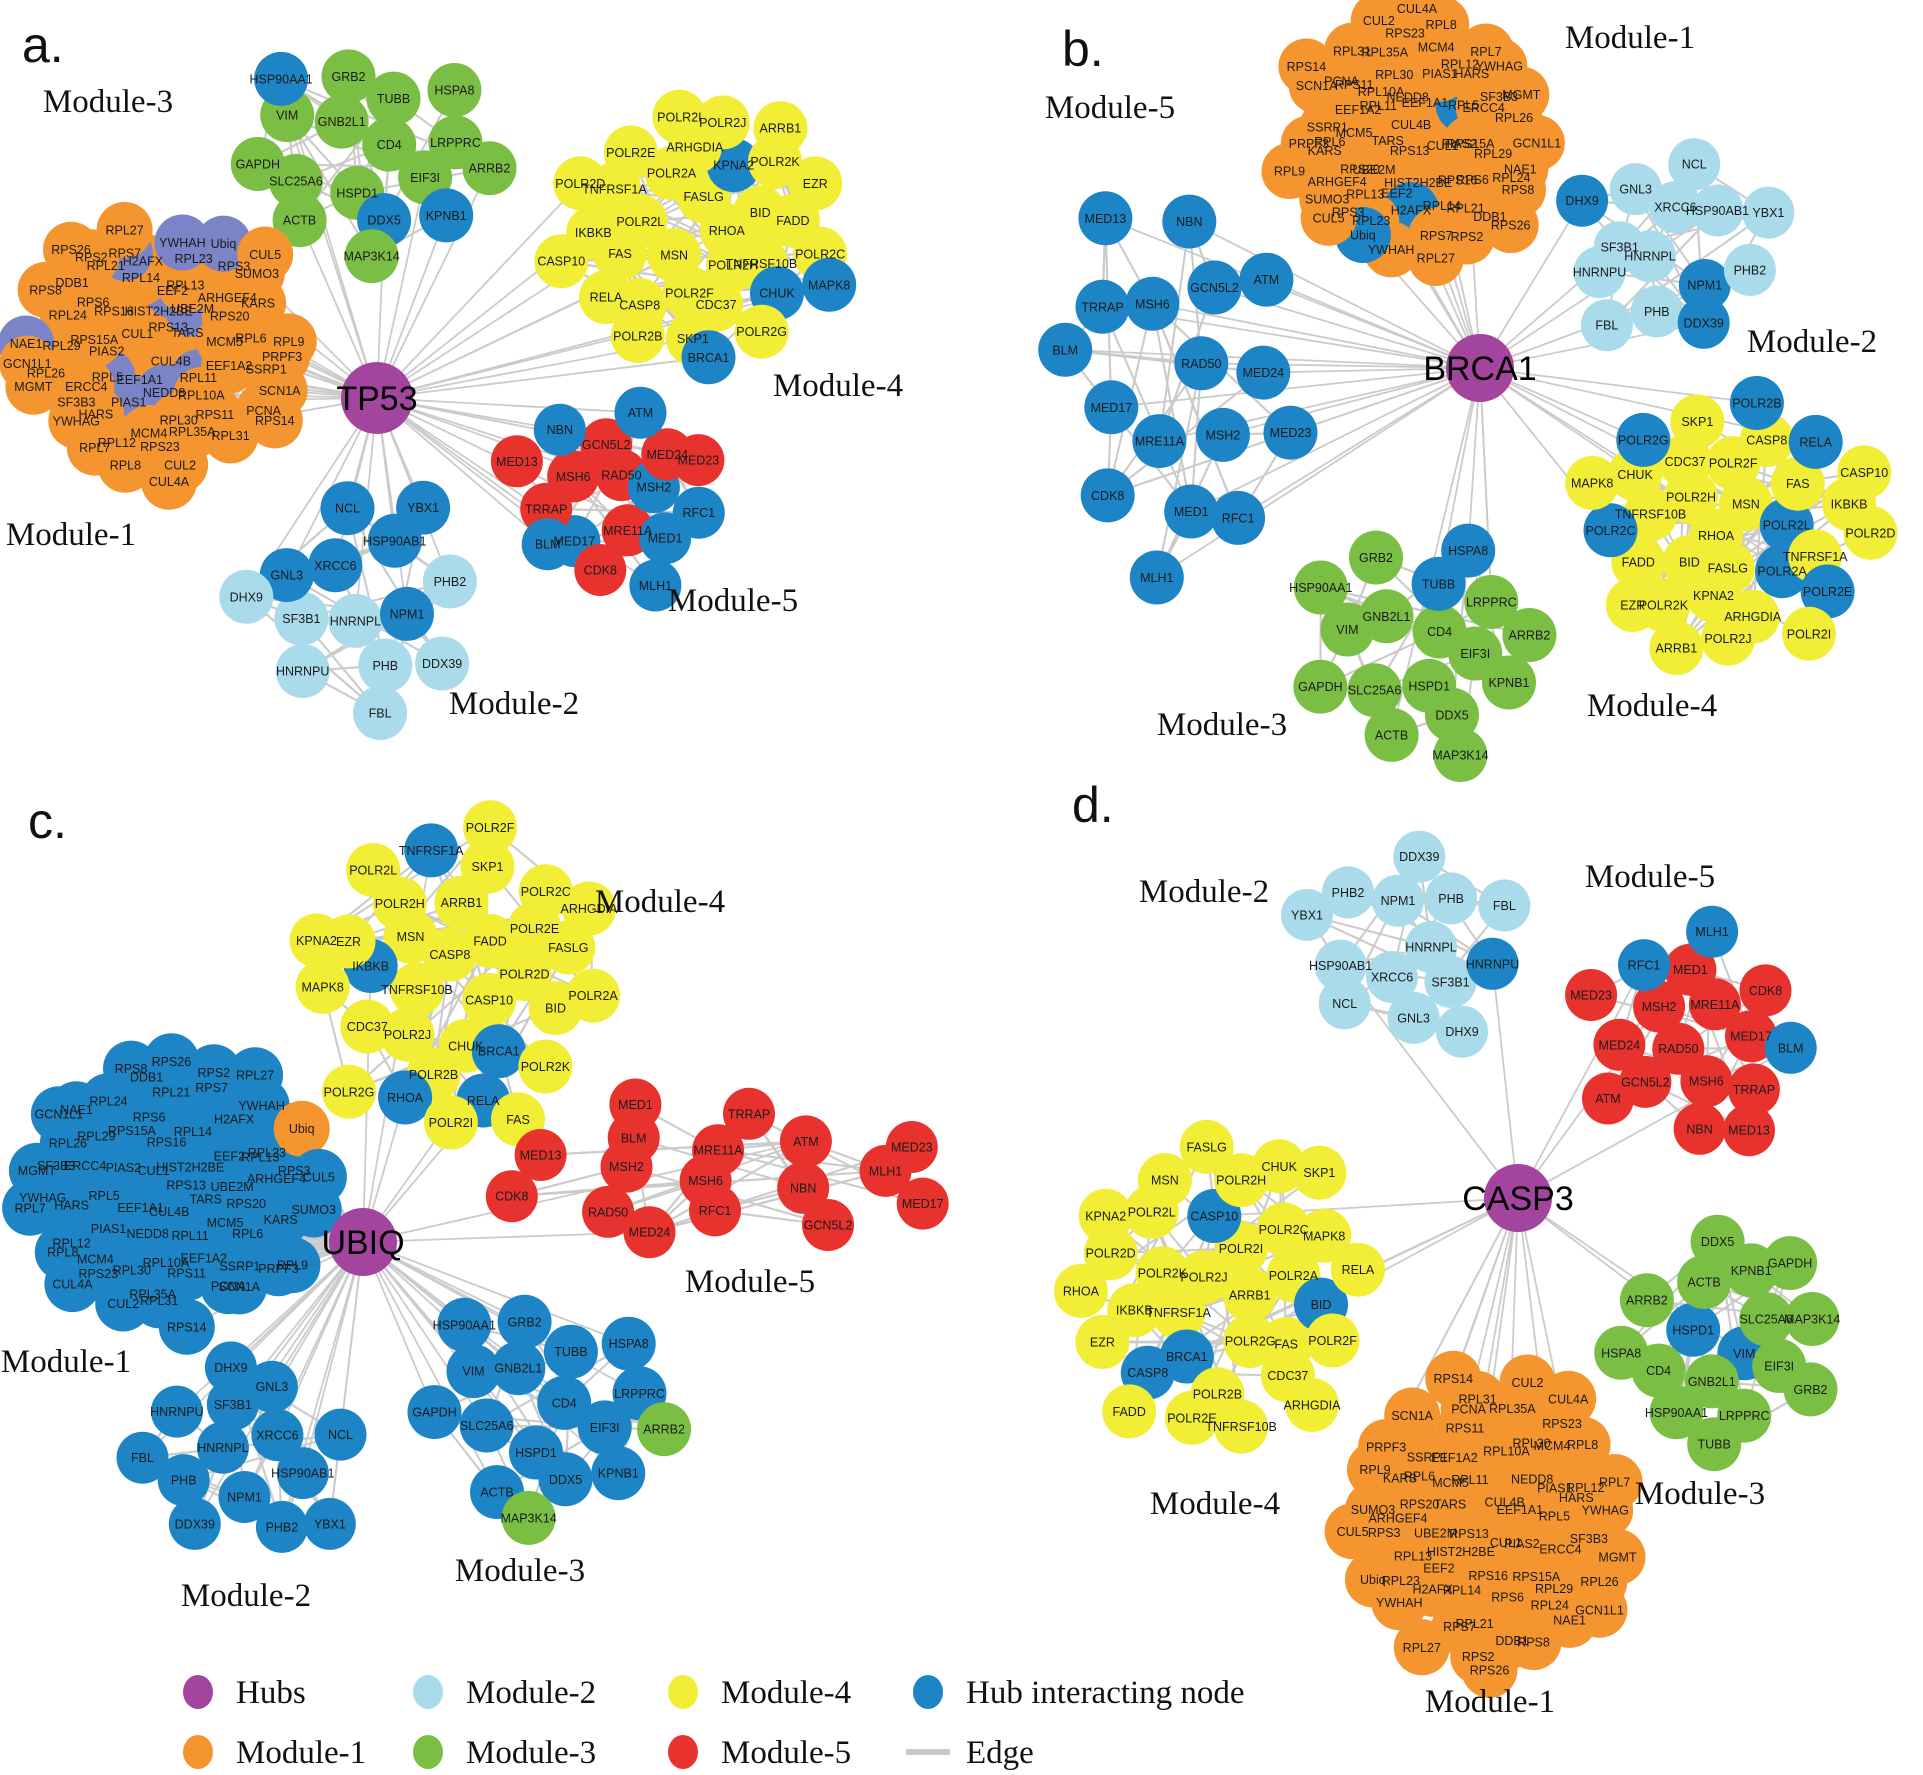 This screenshot has width=1923, height=1775. I want to click on node-label: RPS6, so click(149, 1118).